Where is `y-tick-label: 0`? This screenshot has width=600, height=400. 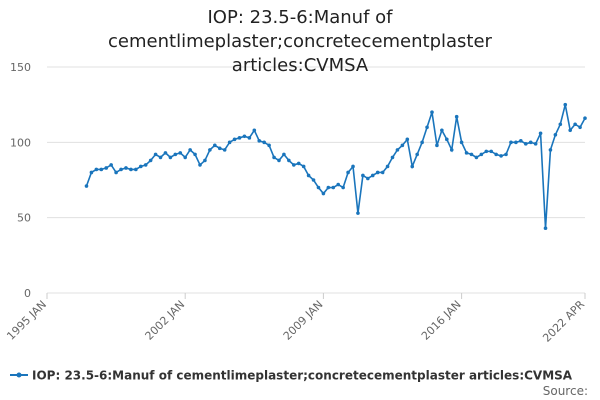
y-tick-label: 0 is located at coordinates (27, 293).